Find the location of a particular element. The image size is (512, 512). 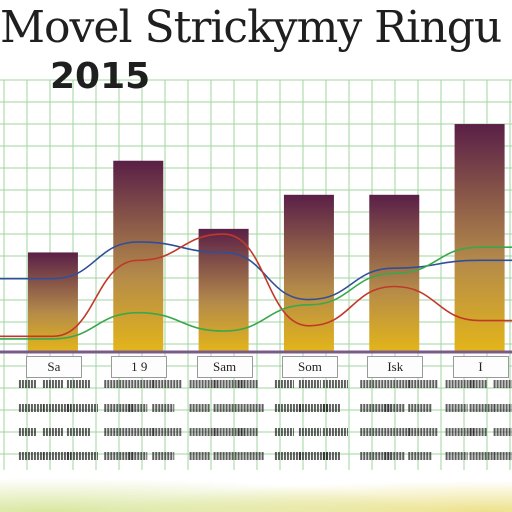

chart-subtitle: 2015 is located at coordinates (100, 76).